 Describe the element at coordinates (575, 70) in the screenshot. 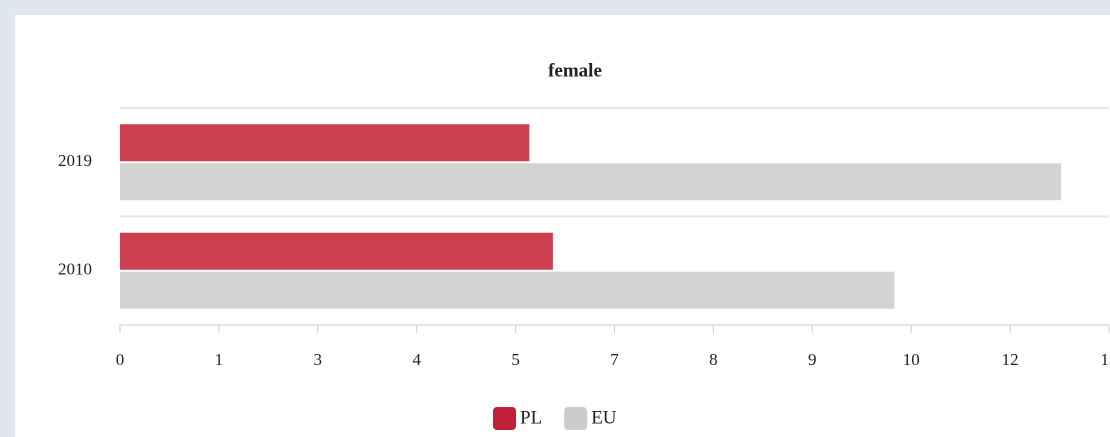

I see `chart-title: female` at that location.